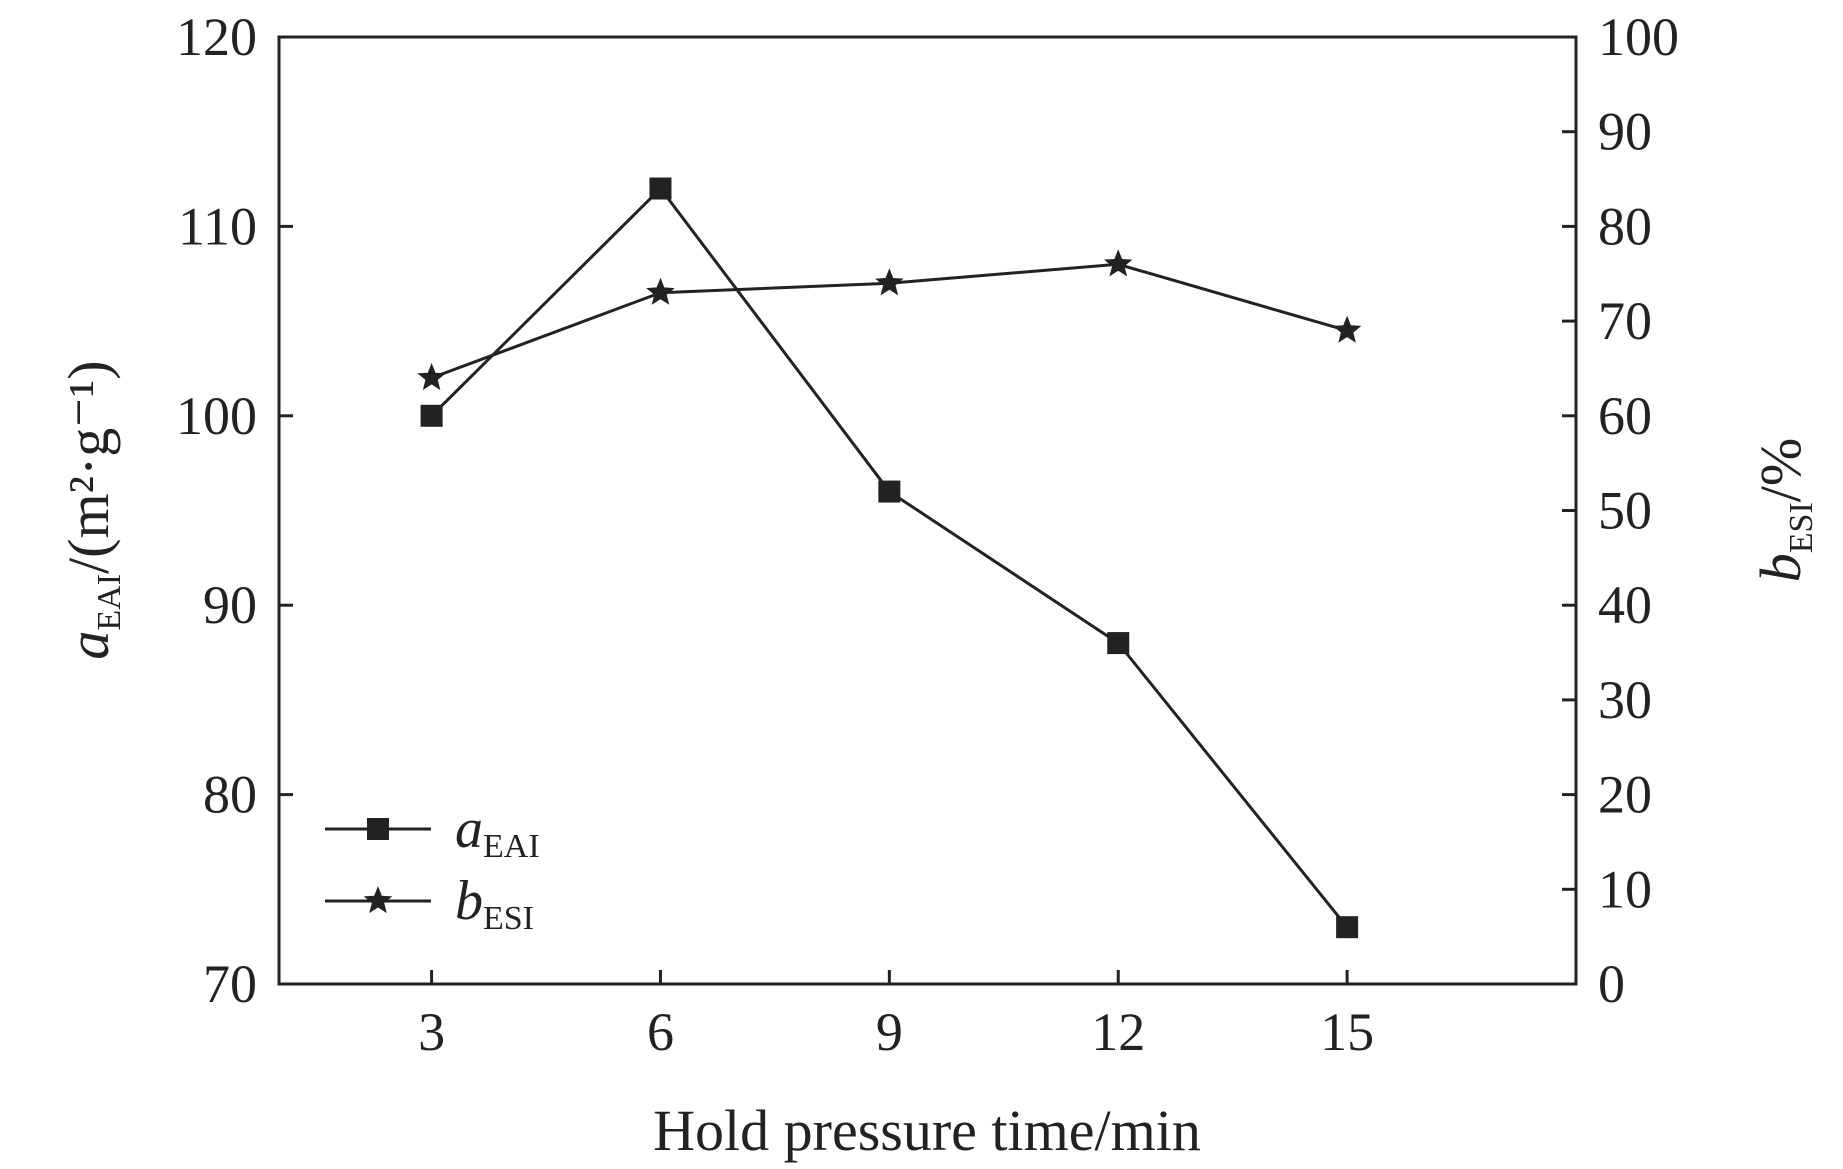  What do you see at coordinates (497, 831) in the screenshot?
I see `legend-label-a-eai: aEAI` at bounding box center [497, 831].